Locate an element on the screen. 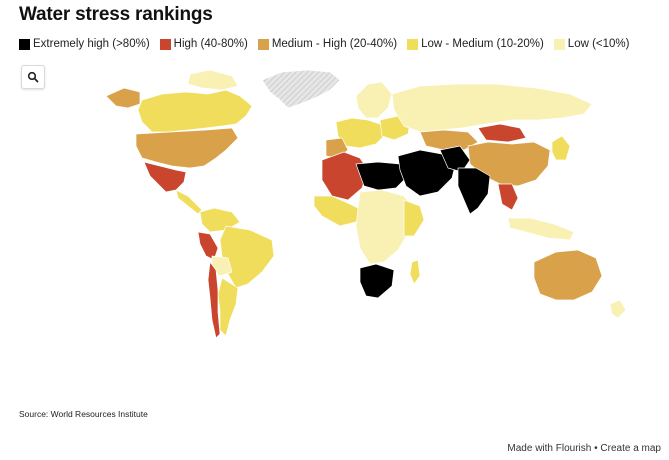 This screenshot has height=460, width=669. region-indonesia is located at coordinates (541, 229).